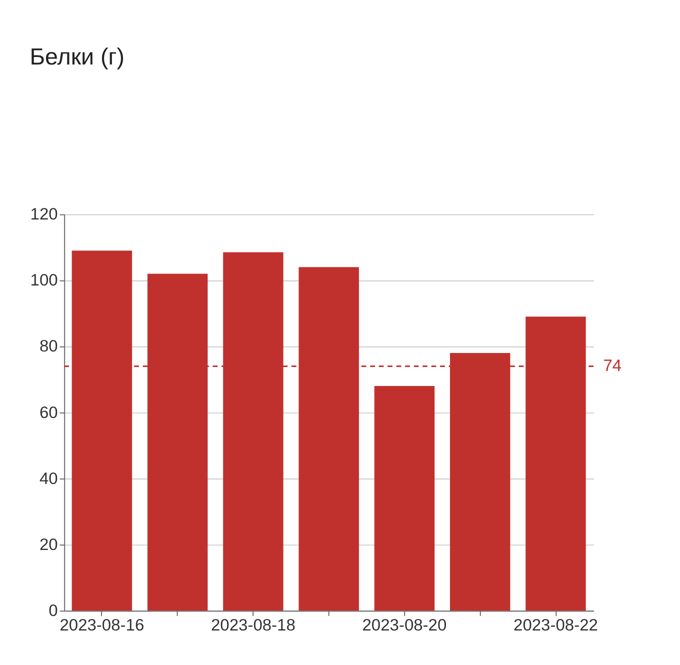 Image resolution: width=680 pixels, height=665 pixels. Describe the element at coordinates (44, 281) in the screenshot. I see `y-tick-label: 100` at that location.